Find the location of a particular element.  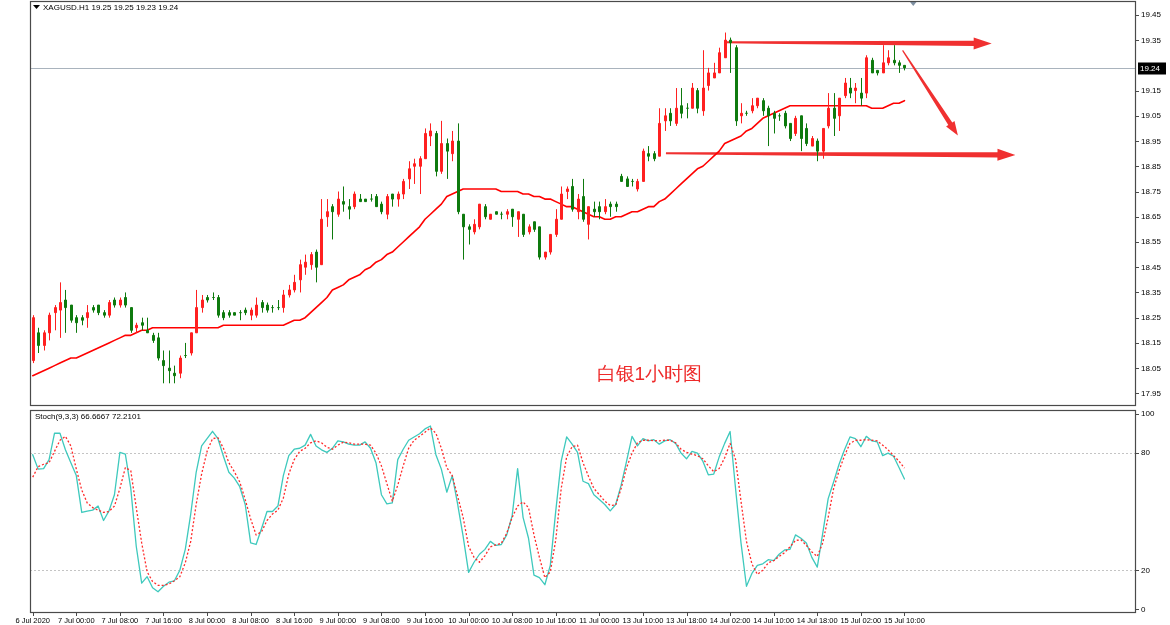

y-tick-label: 19.35 is located at coordinates (1151, 40).